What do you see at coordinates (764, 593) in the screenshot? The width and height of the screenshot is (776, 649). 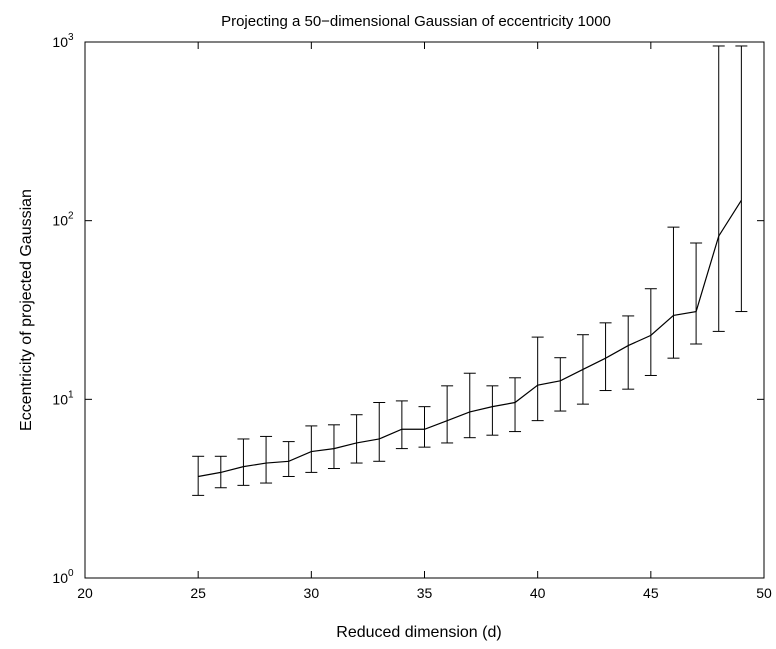 I see `x-tick-label: 50` at bounding box center [764, 593].